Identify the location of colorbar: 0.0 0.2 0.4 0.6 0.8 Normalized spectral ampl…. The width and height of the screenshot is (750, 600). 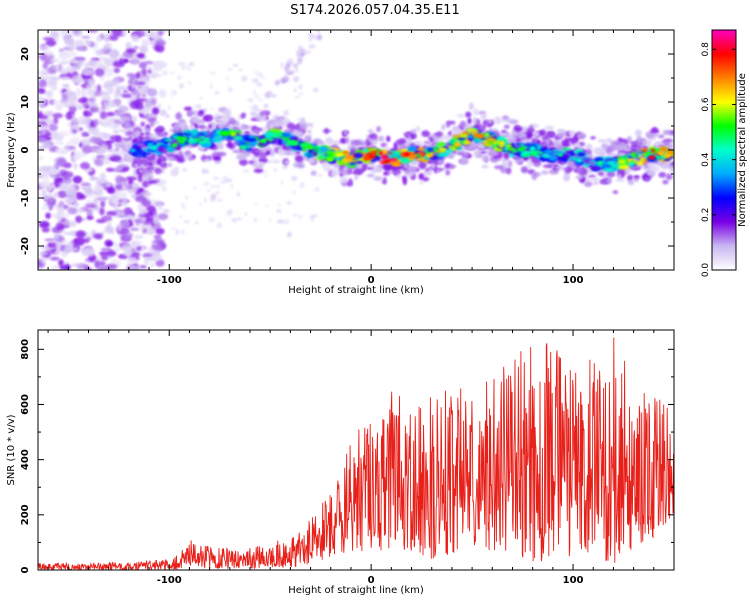
(724, 153).